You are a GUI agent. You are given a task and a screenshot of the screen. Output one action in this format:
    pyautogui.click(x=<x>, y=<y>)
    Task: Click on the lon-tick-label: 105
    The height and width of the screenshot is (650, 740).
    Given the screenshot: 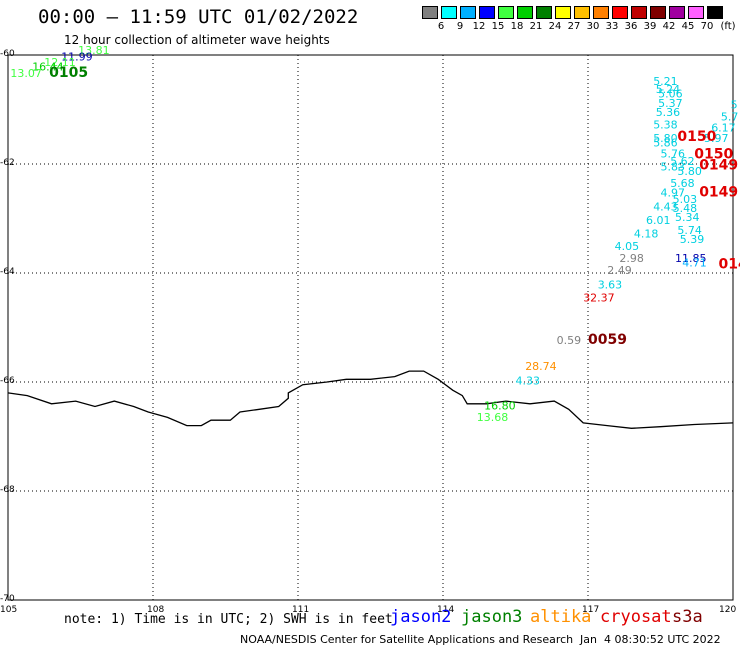 What is the action you would take?
    pyautogui.click(x=9, y=610)
    